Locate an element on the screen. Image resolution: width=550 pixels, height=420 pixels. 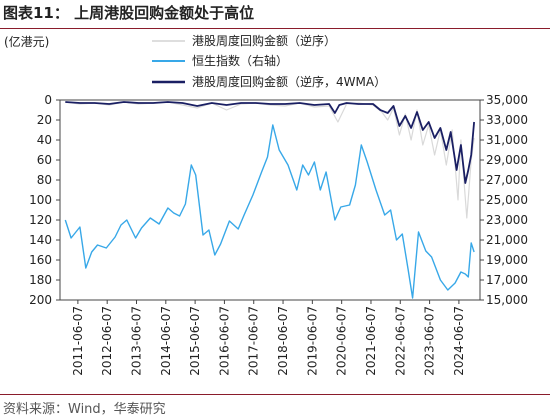
legend: 港股周度回购金额（逆序） 恒生指数（右轴） 港股周度回购金额（逆序，4WMA） is located at coordinates (269, 61).